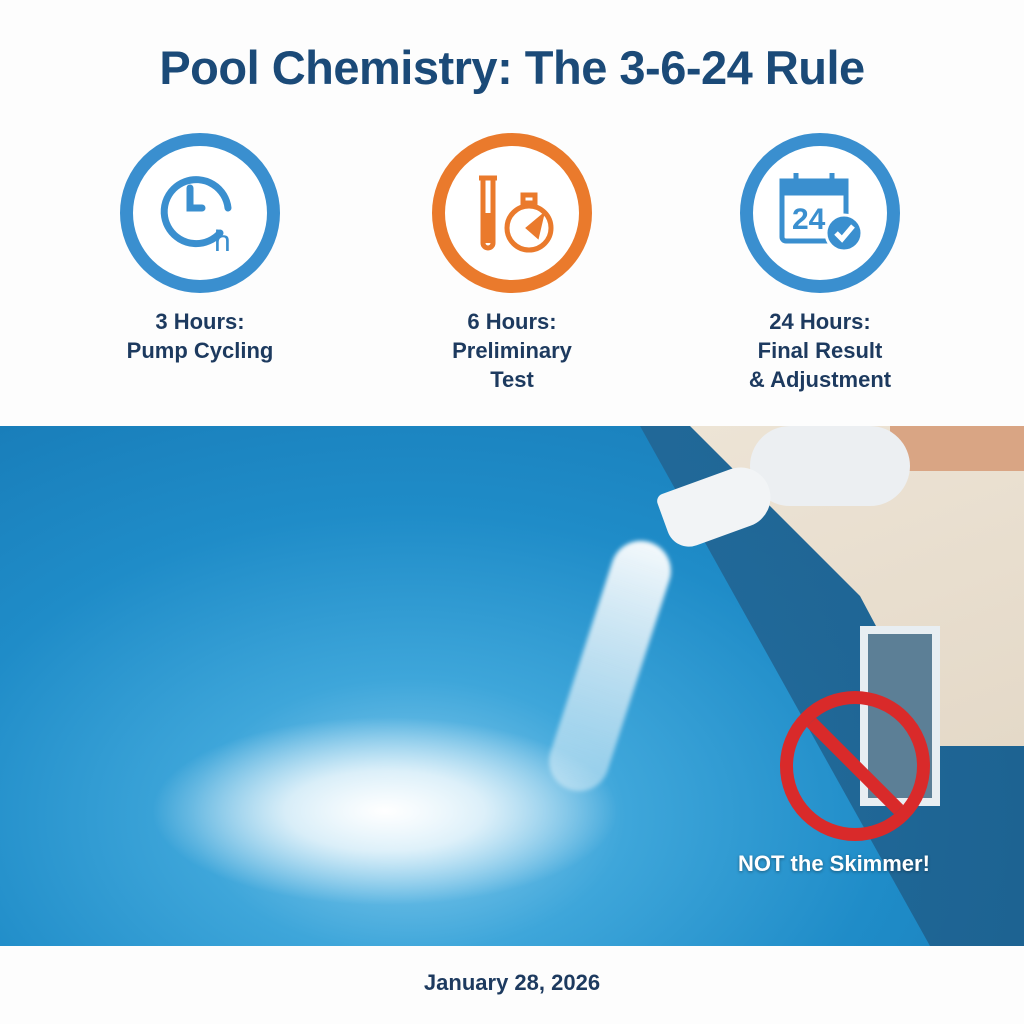 The width and height of the screenshot is (1024, 1024). I want to click on svg-text: h, so click(222, 241).